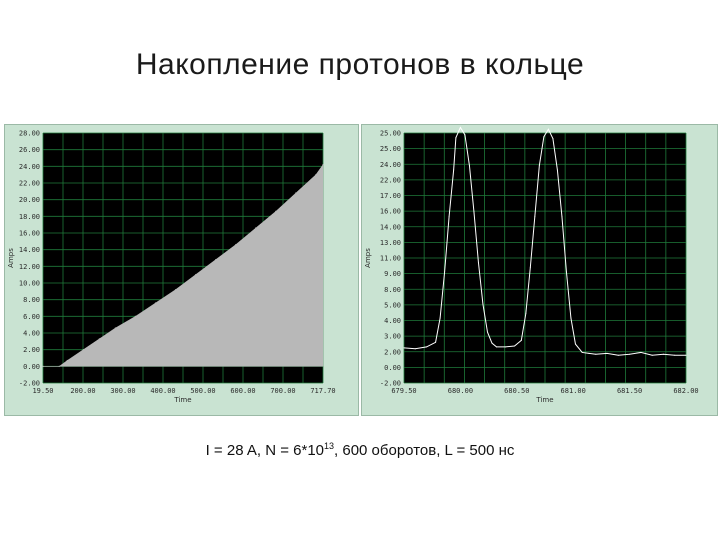  Describe the element at coordinates (29, 234) in the screenshot. I see `y-tick-label: 16.00` at that location.